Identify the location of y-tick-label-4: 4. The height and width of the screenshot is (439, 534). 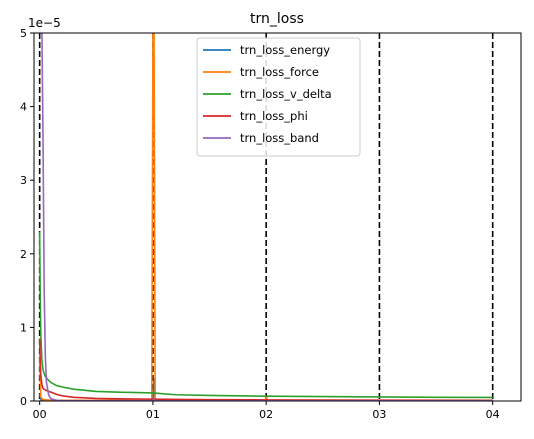
(23, 107).